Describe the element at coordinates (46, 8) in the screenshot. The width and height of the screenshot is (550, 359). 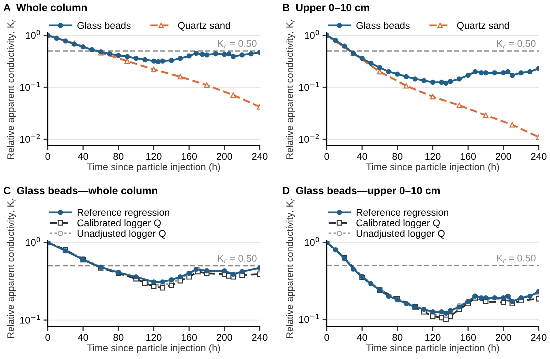
I see `chart-title: A Whole column` at that location.